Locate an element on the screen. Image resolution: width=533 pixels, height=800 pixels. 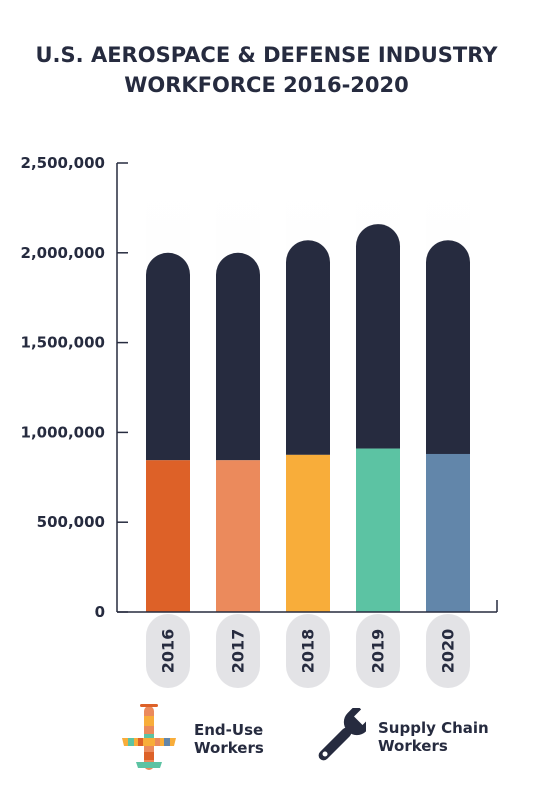
x-tick-label-2018: 2018 is located at coordinates (308, 651).